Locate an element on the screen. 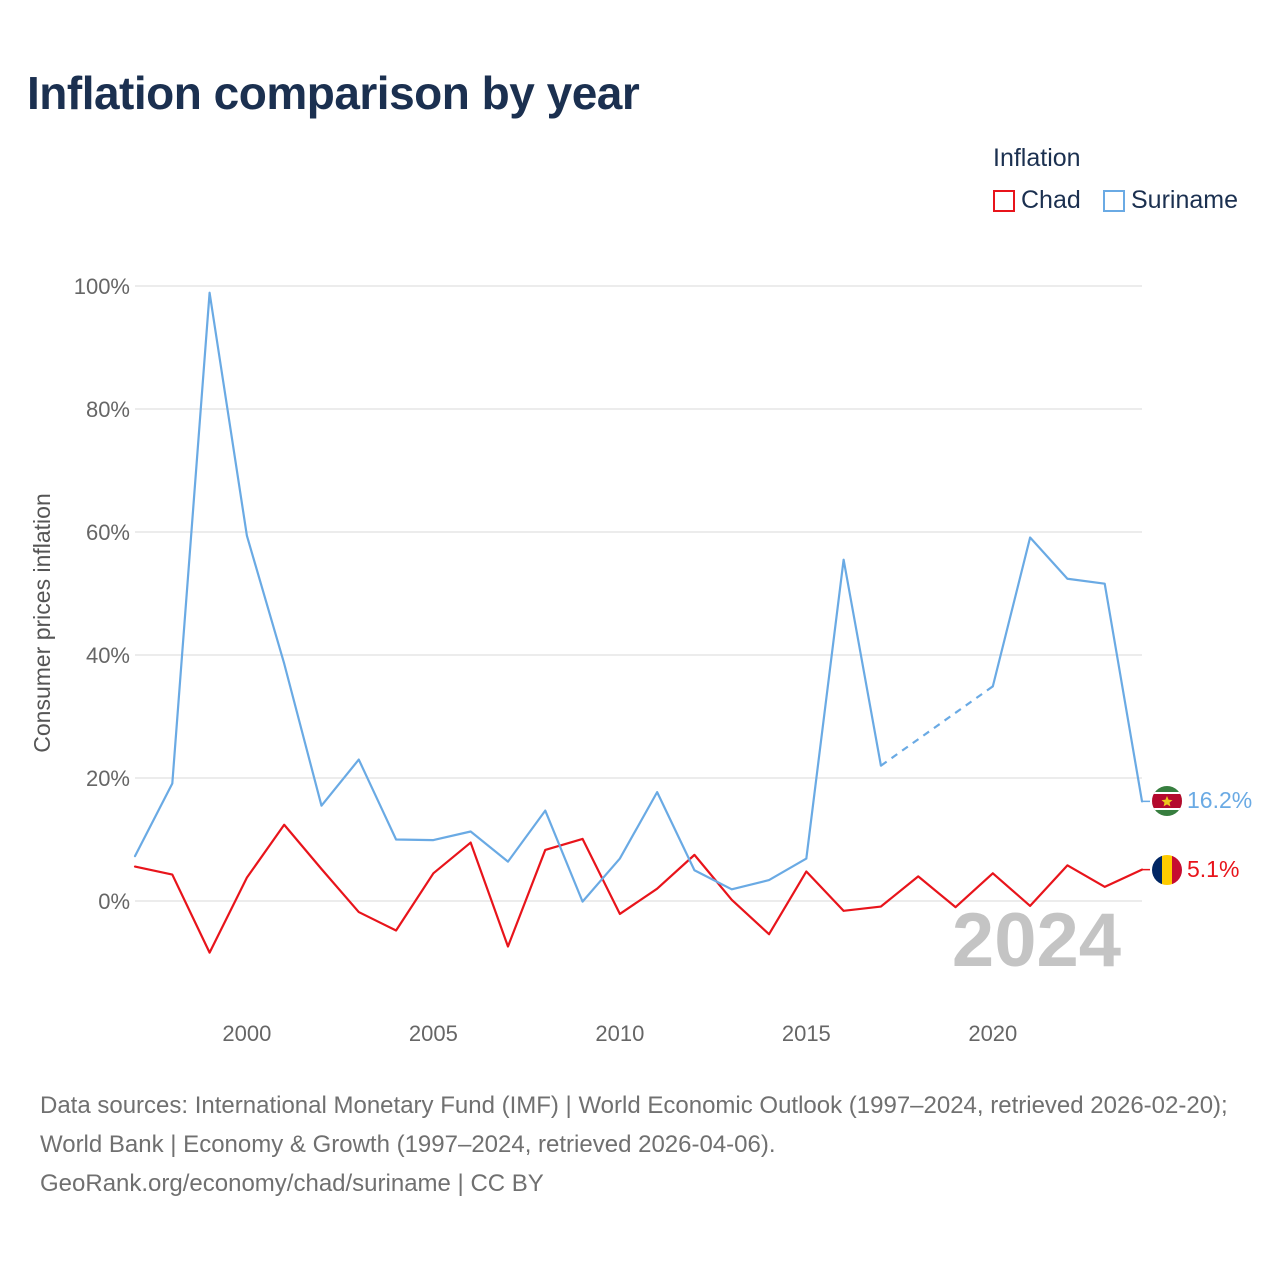  y-tick-label: 100% is located at coordinates (102, 286).